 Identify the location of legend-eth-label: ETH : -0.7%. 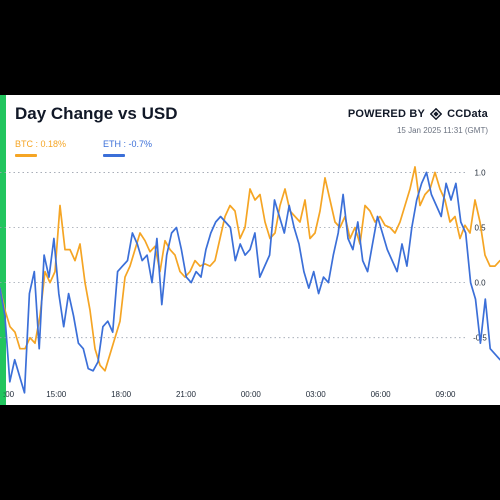
(128, 144).